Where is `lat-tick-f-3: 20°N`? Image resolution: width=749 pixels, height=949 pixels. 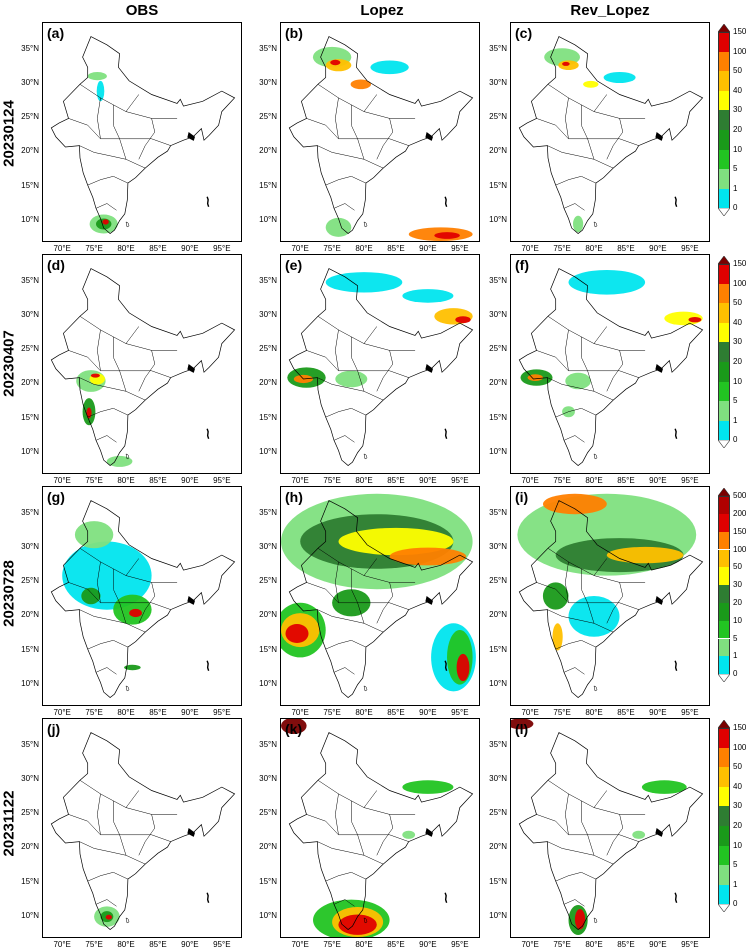
lat-tick-f-3: 20°N is located at coordinates (498, 383).